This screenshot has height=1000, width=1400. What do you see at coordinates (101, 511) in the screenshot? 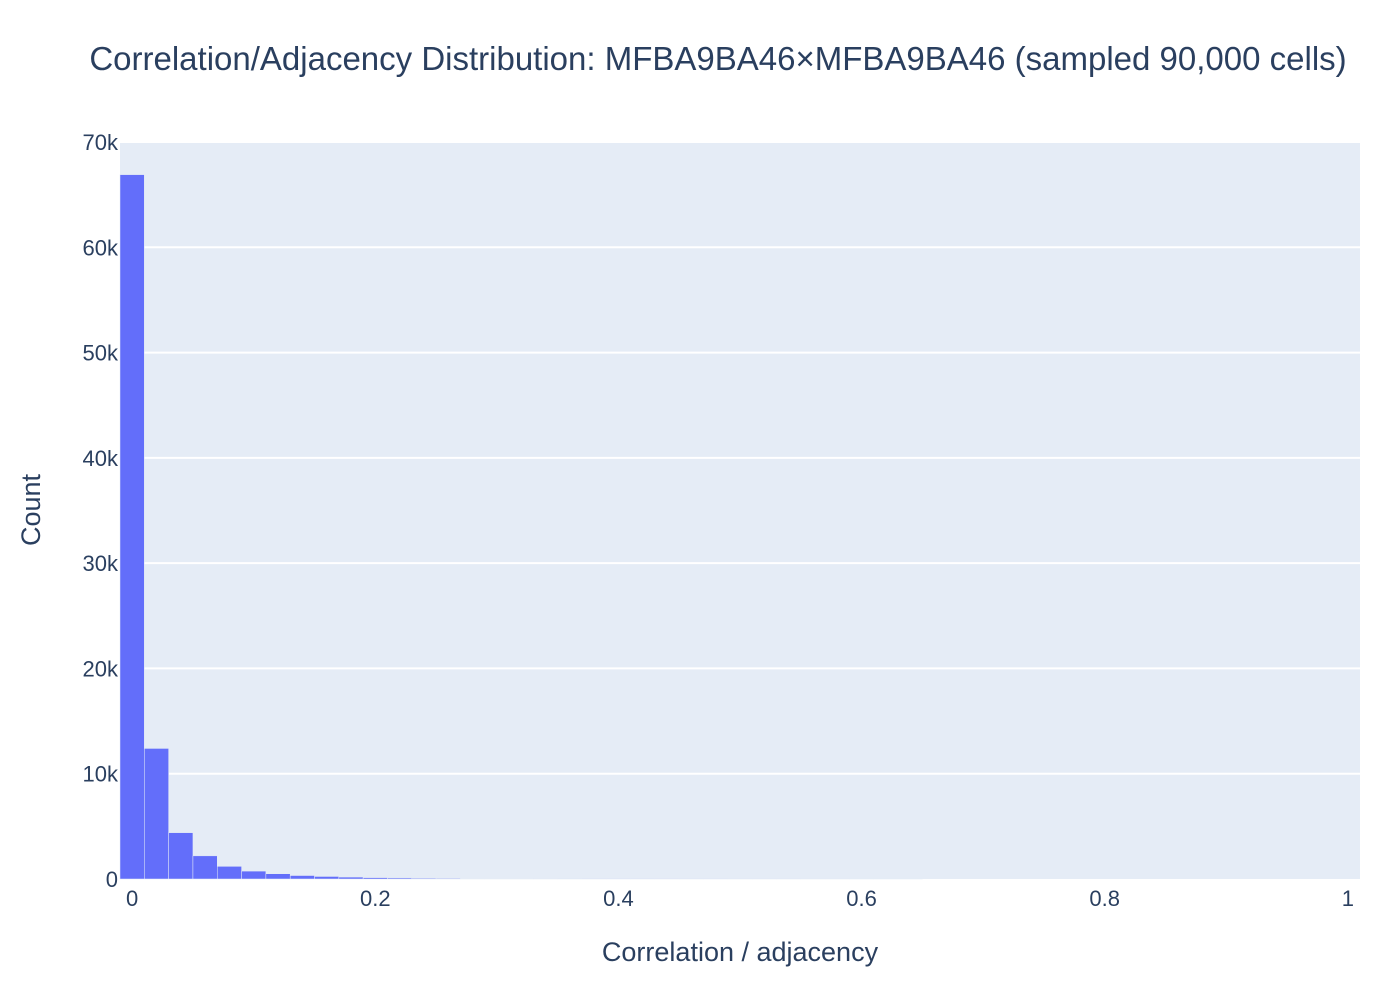
I see `y-axis-ticks: 0 10k 20k 30k 40k 50k 60k 70k` at bounding box center [101, 511].